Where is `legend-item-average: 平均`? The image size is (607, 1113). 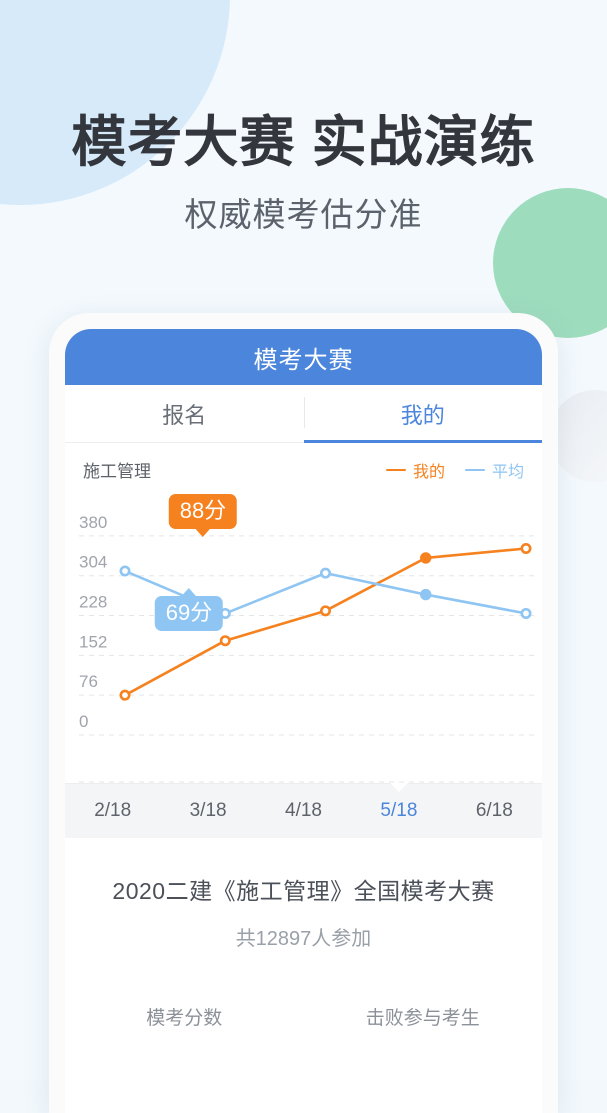
legend-item-average: 平均 is located at coordinates (494, 470).